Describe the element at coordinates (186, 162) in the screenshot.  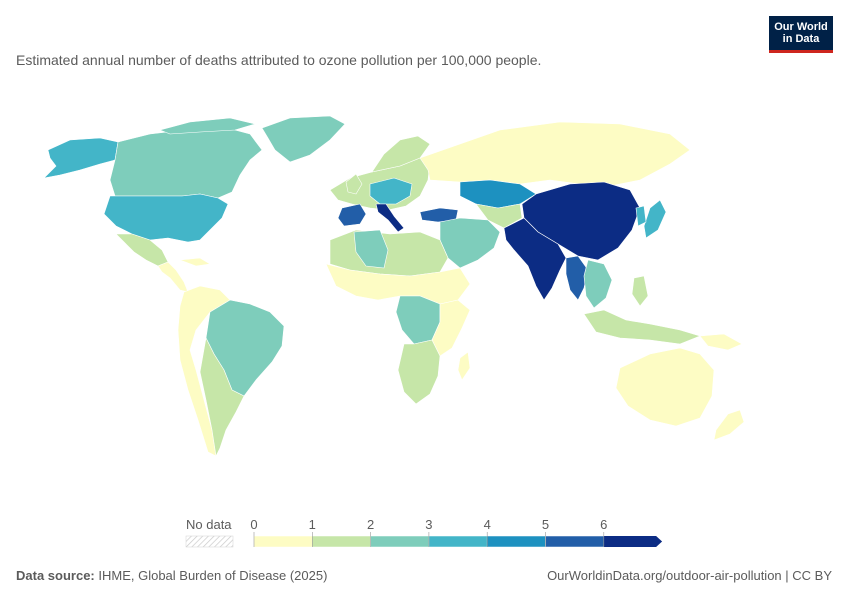
I see `region-canada` at that location.